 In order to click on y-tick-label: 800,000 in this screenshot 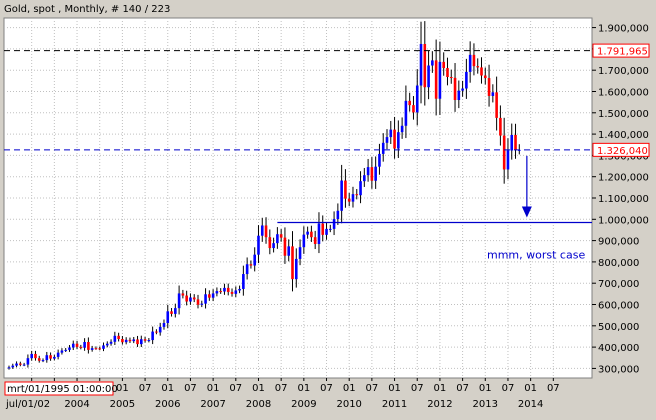, I will do `click(618, 263)`.